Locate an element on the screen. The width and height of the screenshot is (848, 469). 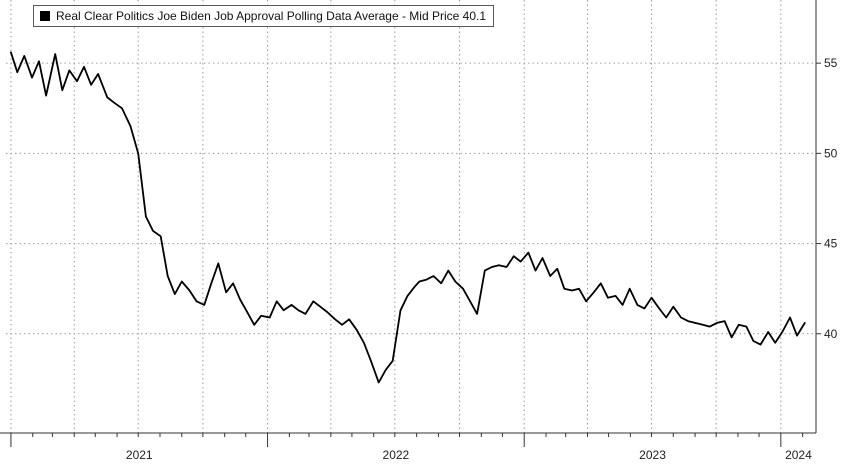
x-tick-label: 2022 is located at coordinates (396, 455).